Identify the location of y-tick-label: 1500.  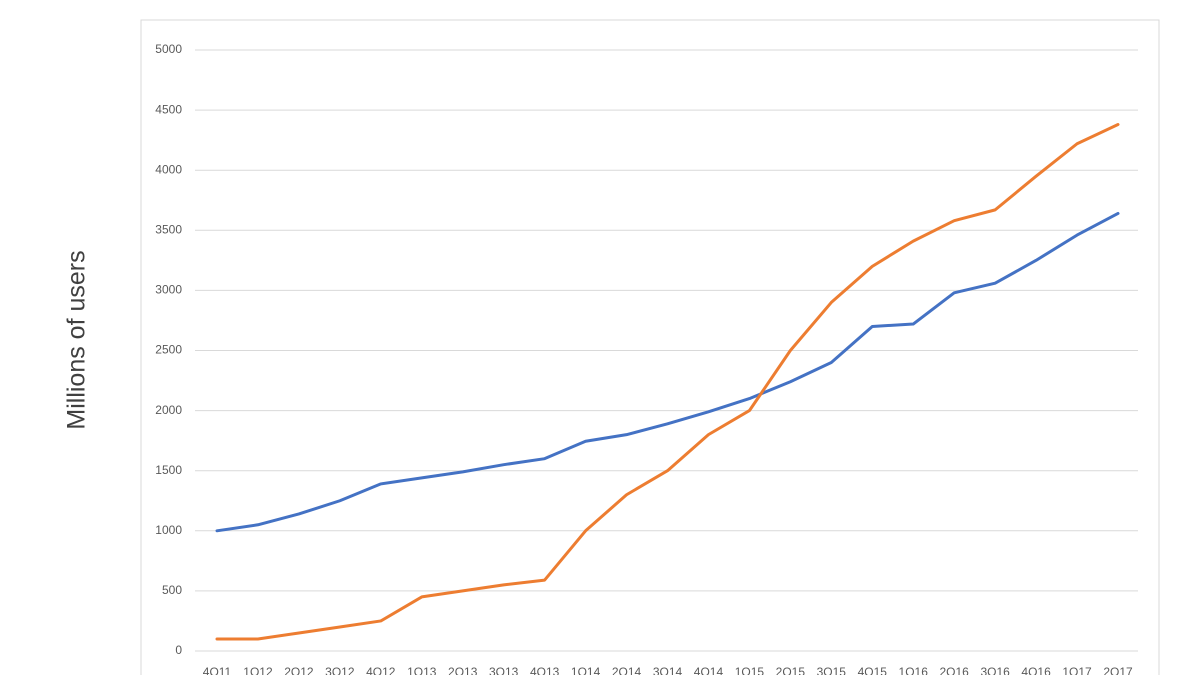
(168, 470).